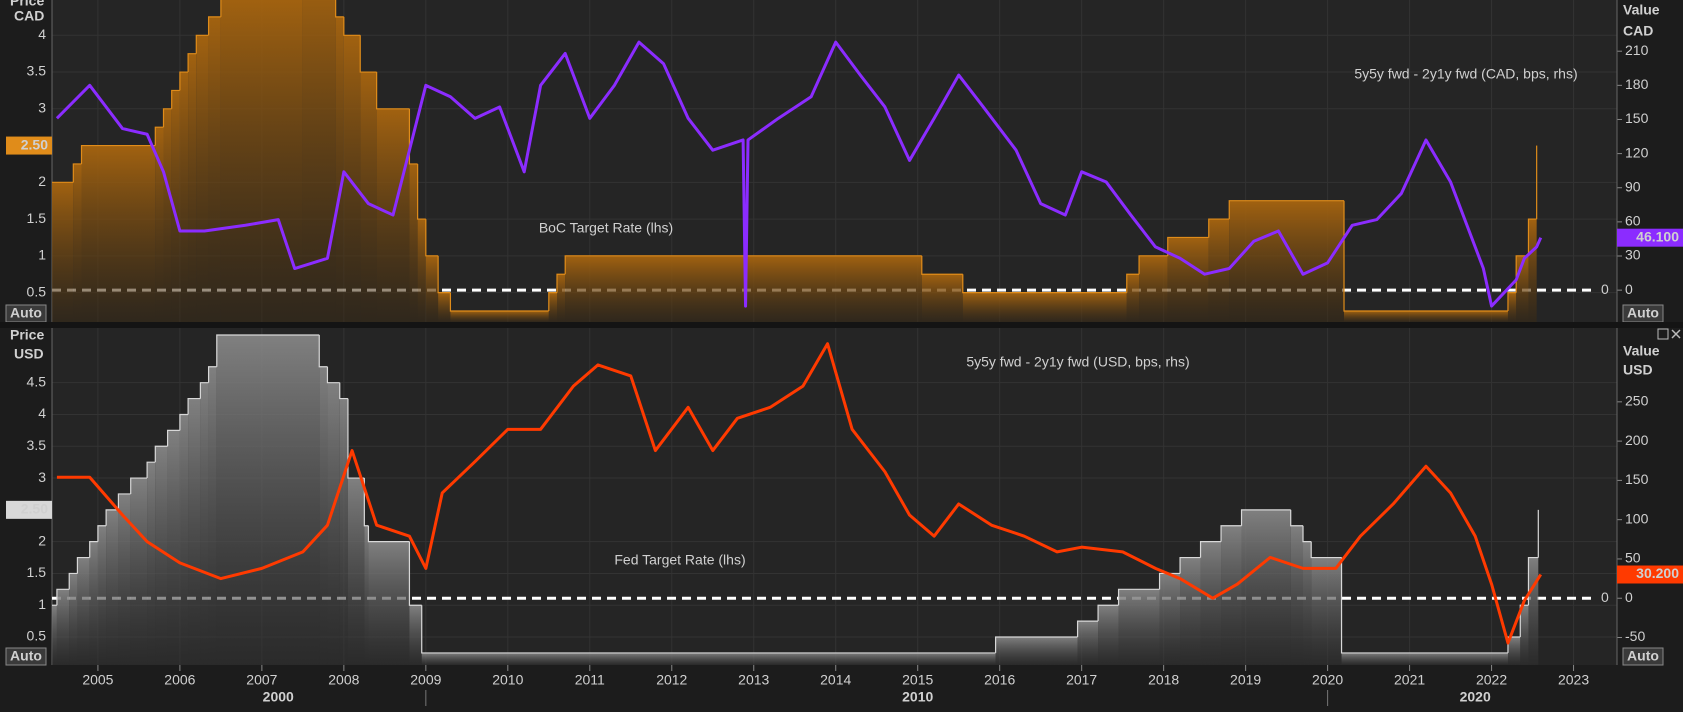 This screenshot has height=712, width=1683. Describe the element at coordinates (841, 325) in the screenshot. I see `panel-divider` at that location.